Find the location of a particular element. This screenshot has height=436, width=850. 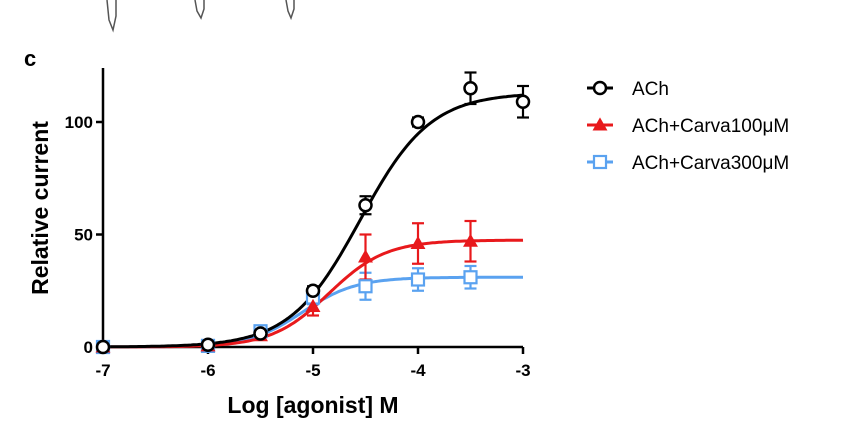

x-tick-label: -6 is located at coordinates (207, 370).